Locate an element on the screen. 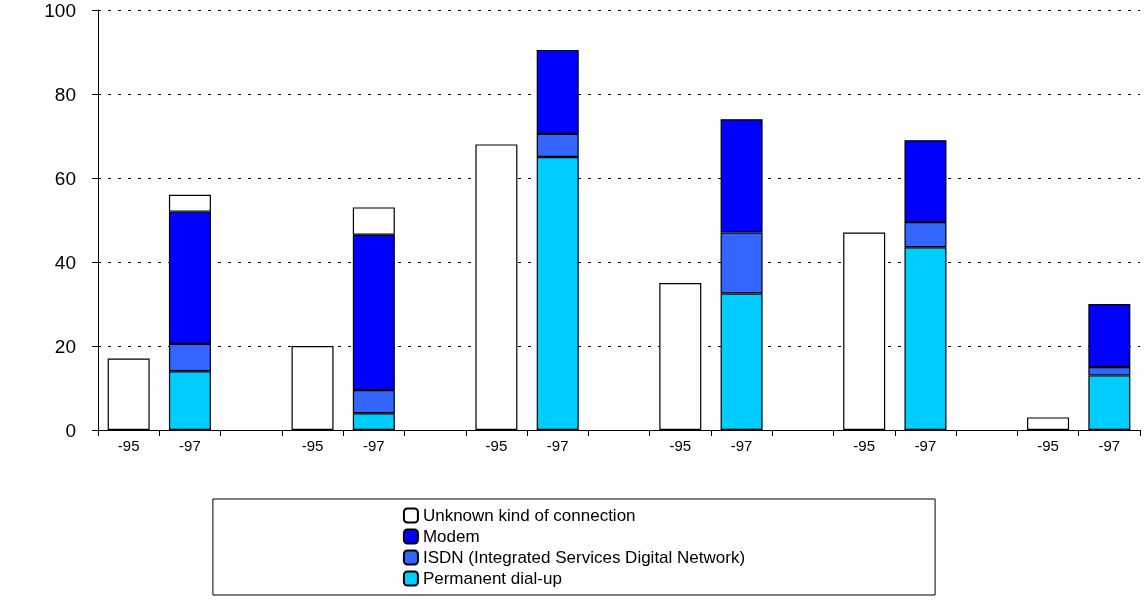 This screenshot has width=1148, height=605. y-tick-label: 0 is located at coordinates (70, 430).